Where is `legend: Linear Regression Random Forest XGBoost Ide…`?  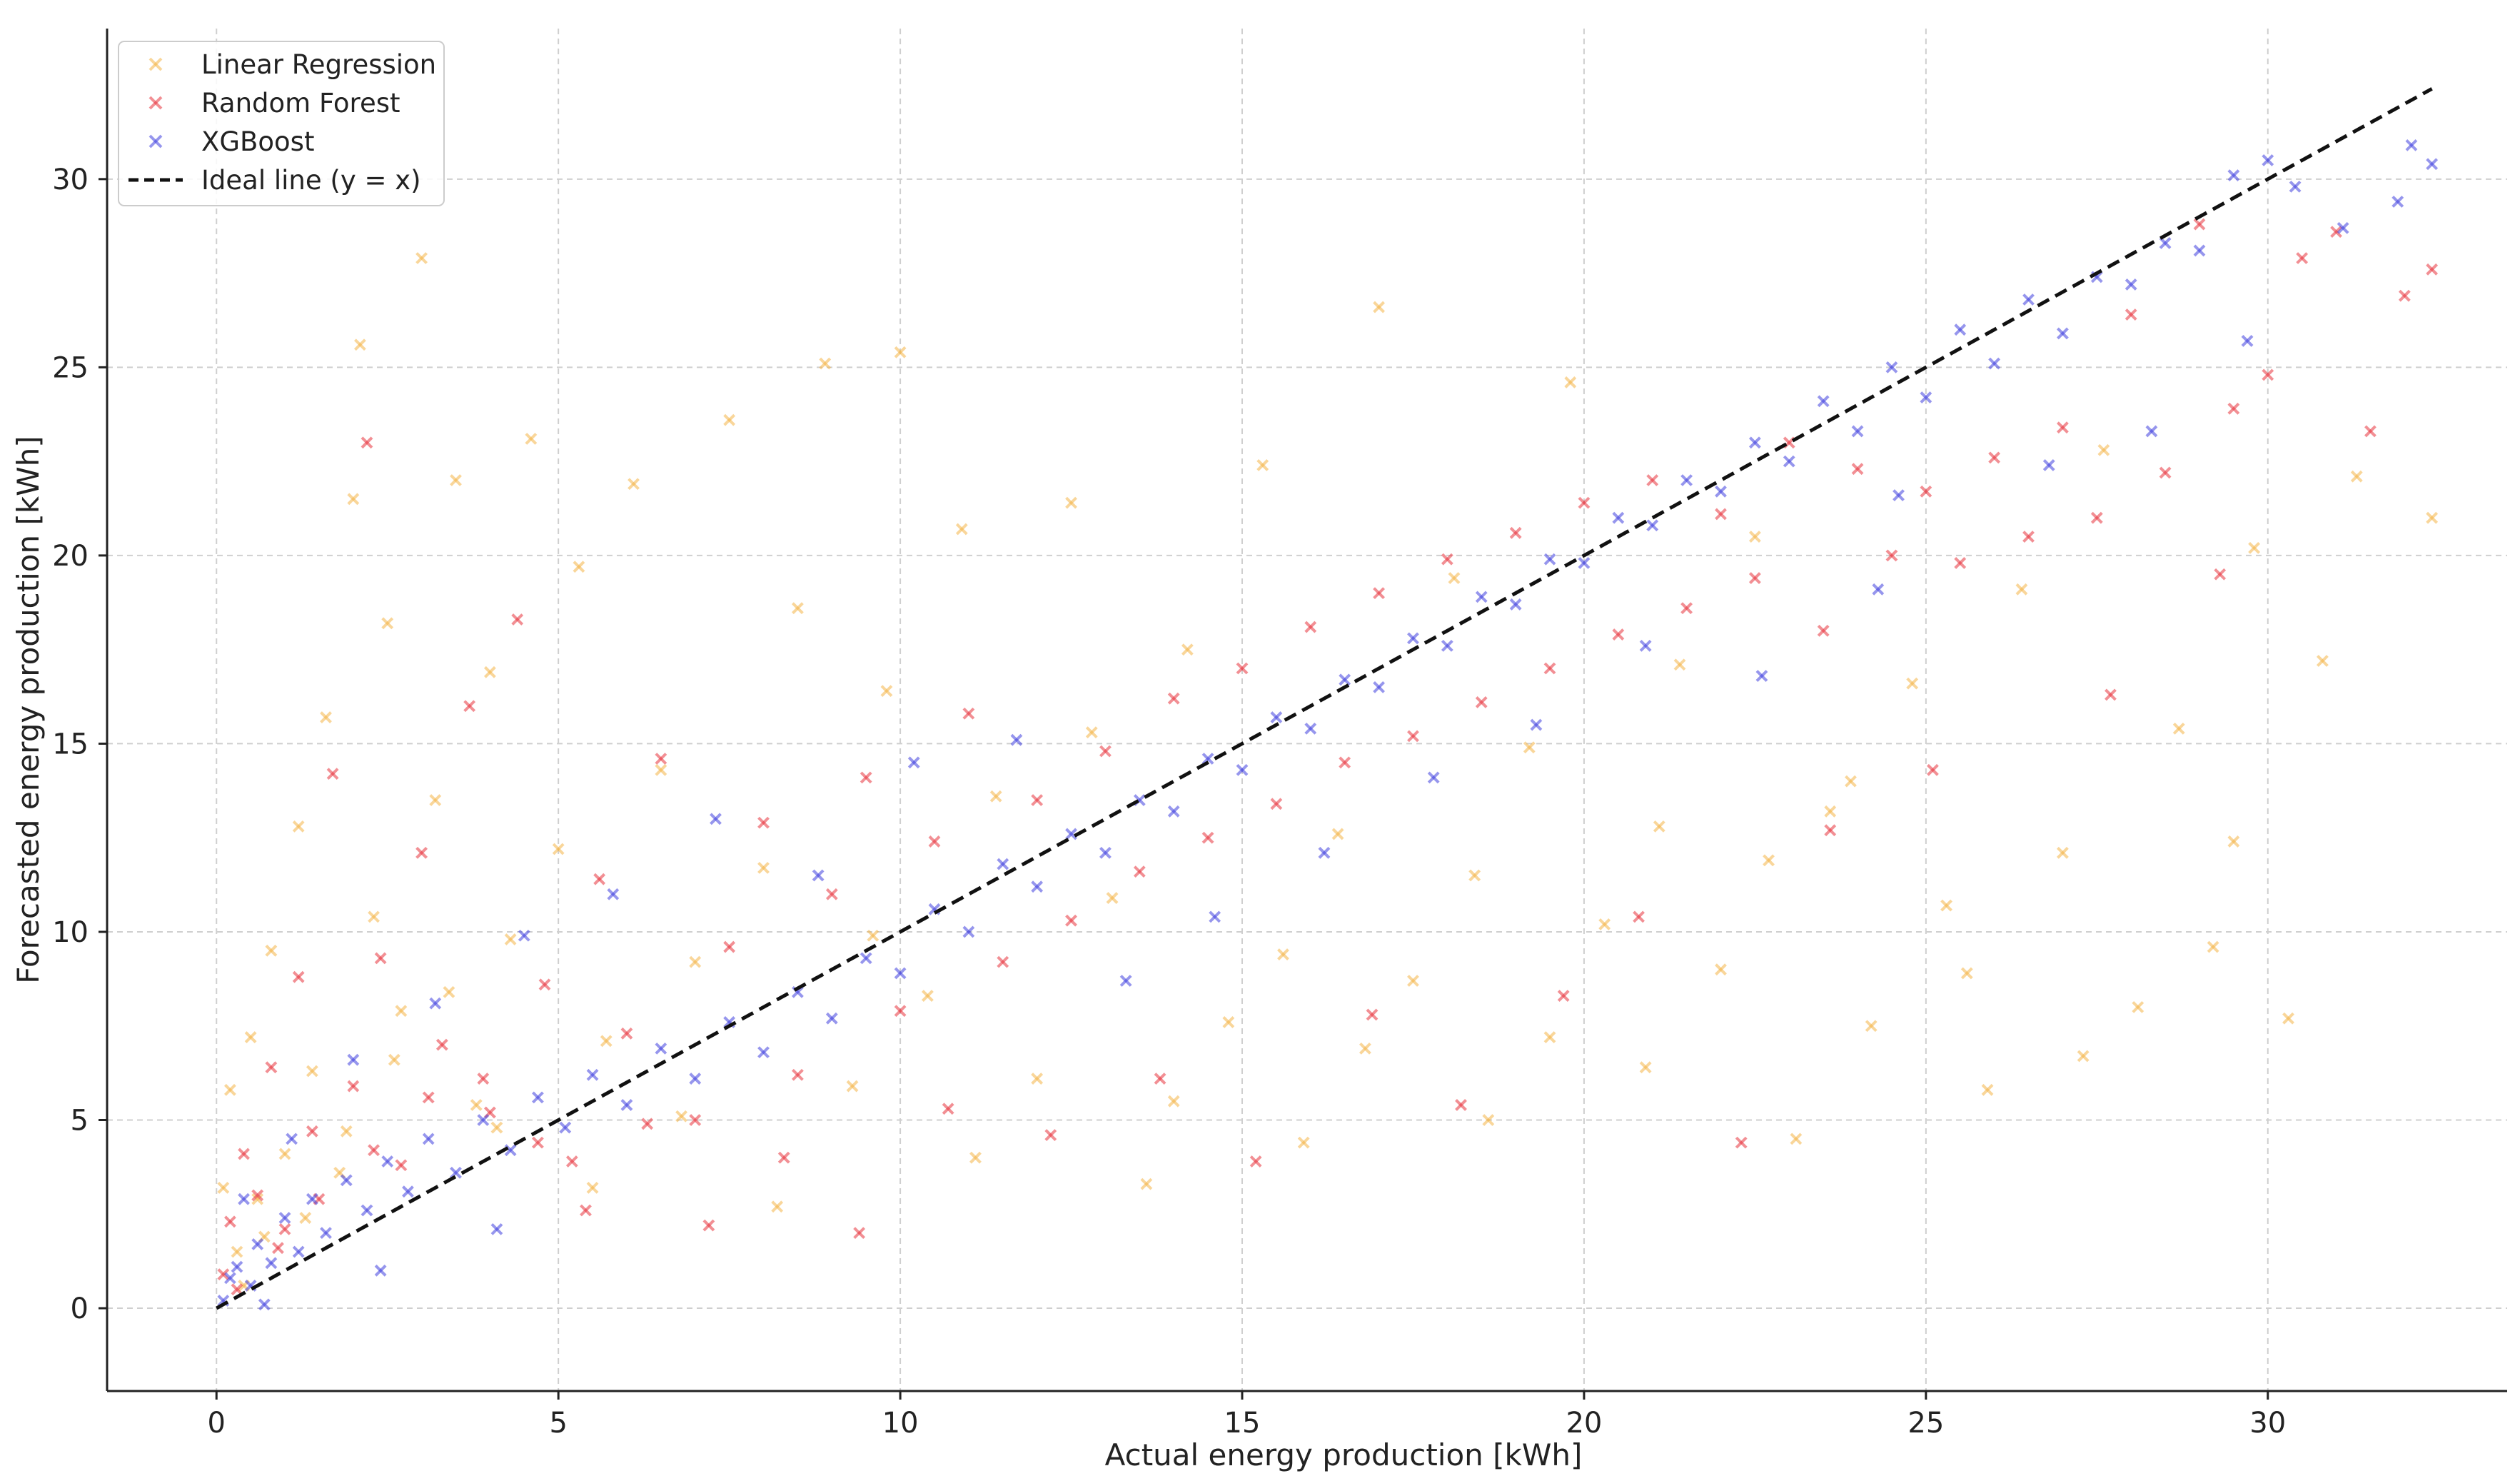
legend: Linear Regression Random Forest XGBoost Ide… is located at coordinates (281, 123).